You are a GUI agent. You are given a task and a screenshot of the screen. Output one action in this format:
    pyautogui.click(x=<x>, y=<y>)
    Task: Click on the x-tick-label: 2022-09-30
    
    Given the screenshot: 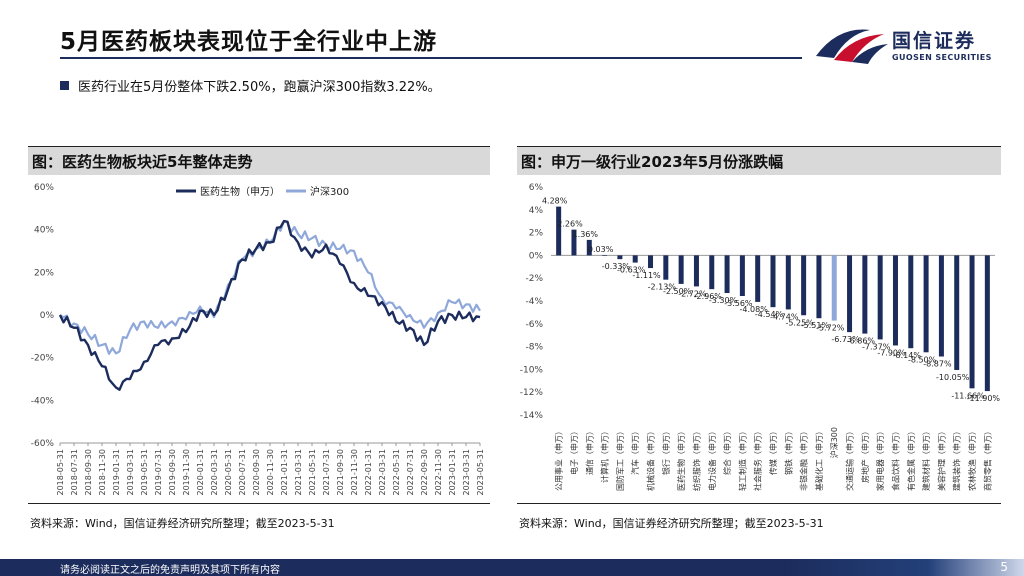 What is the action you would take?
    pyautogui.click(x=424, y=472)
    